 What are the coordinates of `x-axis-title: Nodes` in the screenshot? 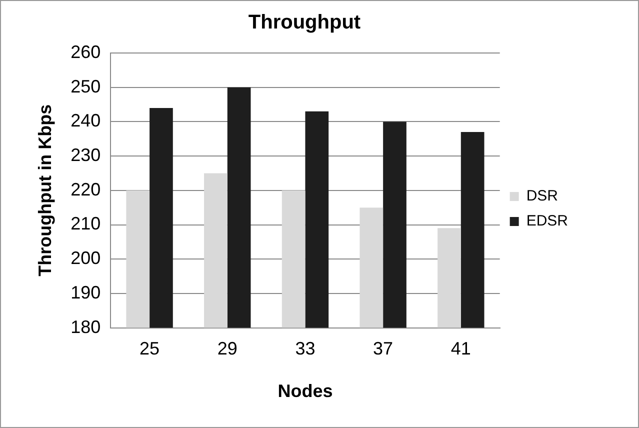 It's located at (305, 391).